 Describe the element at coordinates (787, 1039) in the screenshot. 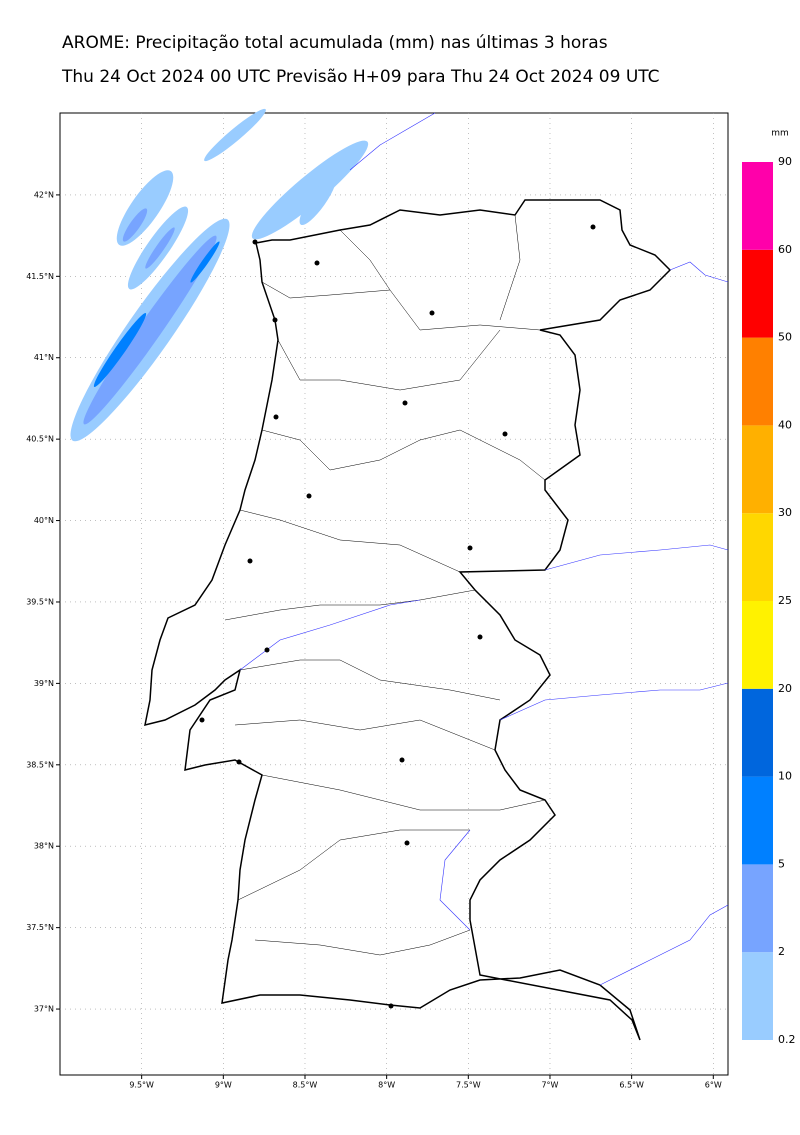

I see `colorbar-label: 0.2` at that location.